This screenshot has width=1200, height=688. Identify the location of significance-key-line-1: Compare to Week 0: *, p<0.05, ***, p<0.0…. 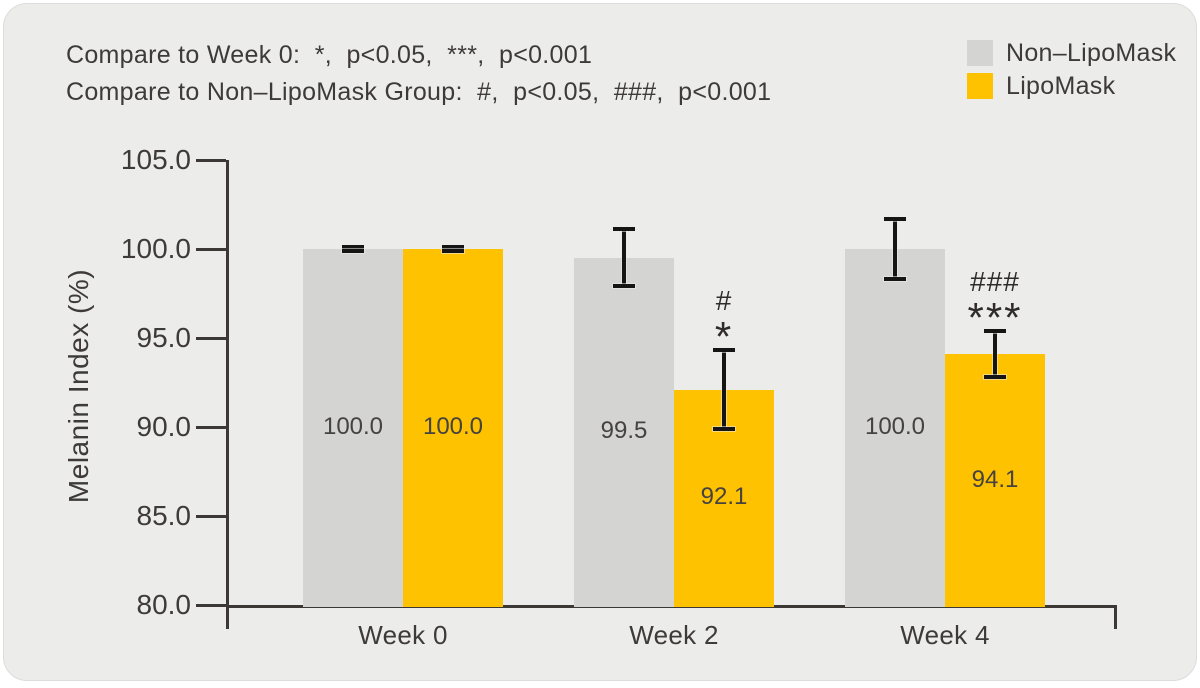
(329, 55).